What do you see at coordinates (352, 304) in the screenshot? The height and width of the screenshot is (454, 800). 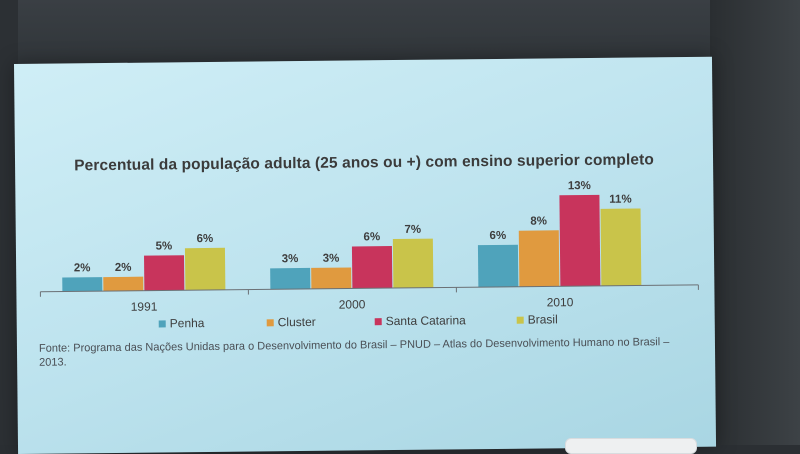 I see `x-tick-label: 2000` at bounding box center [352, 304].